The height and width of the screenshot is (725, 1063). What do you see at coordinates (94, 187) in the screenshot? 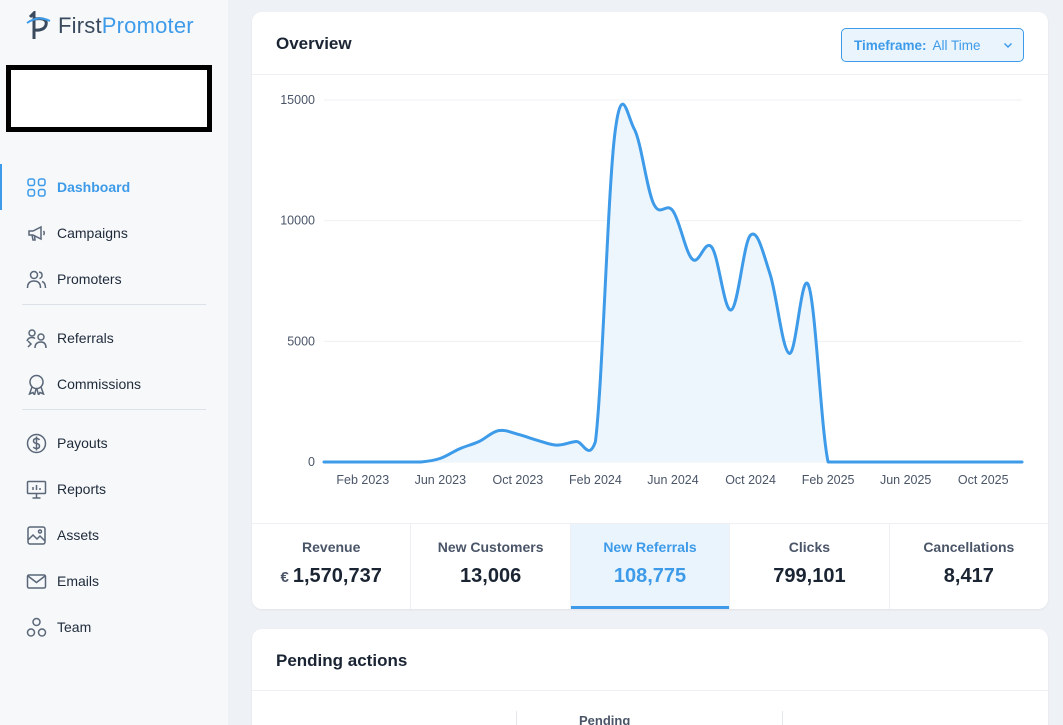
I see `sidebar-item-label: Dashboard` at bounding box center [94, 187].